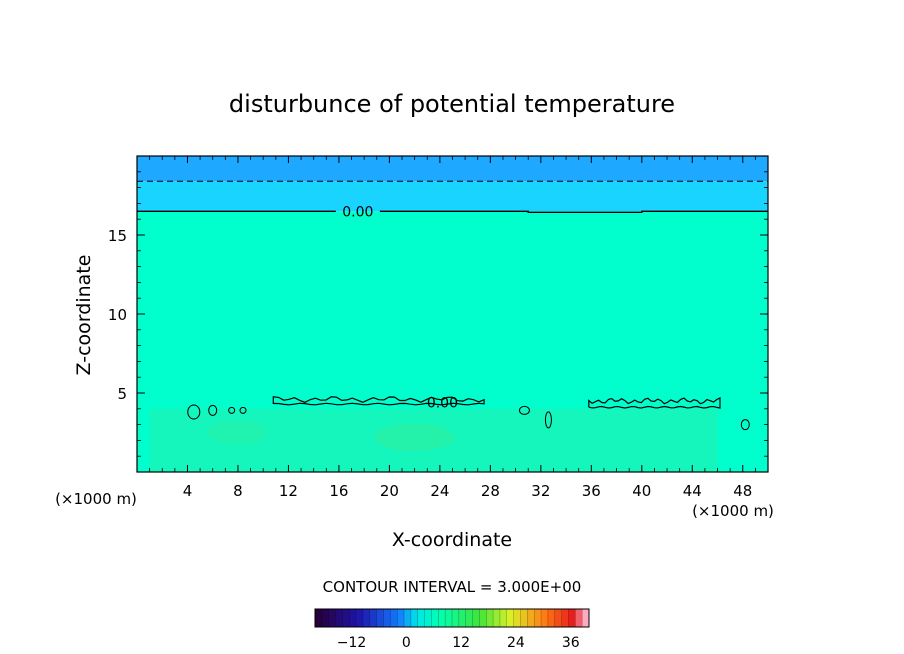 This screenshot has width=904, height=654. What do you see at coordinates (571, 643) in the screenshot?
I see `colorbar-tick-label: 36` at bounding box center [571, 643].